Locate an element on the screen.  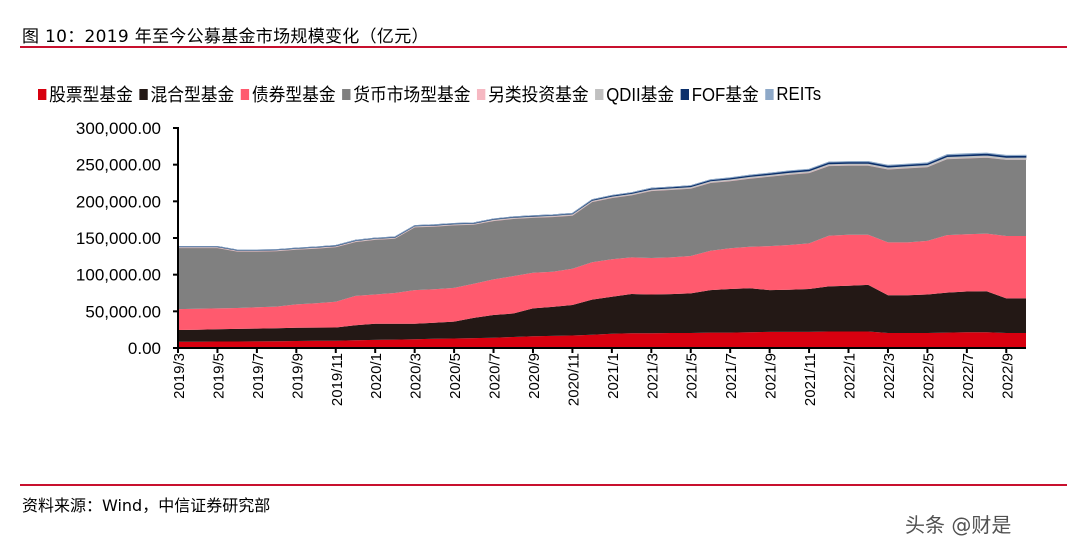
figure-title: 图 10：2019 年至今公募基金市场规模变化（亿元） is located at coordinates (225, 37).